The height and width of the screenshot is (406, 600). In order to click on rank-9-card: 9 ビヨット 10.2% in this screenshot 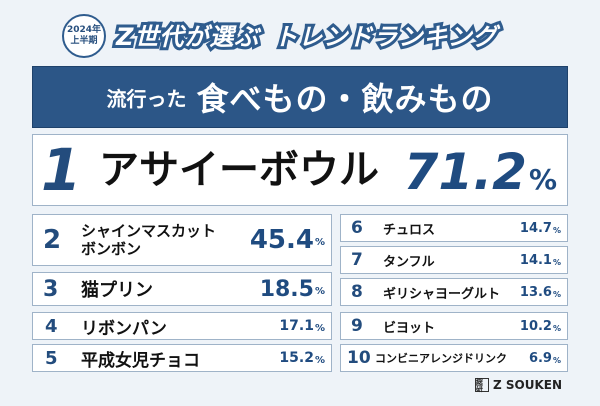, I will do `click(454, 326)`.